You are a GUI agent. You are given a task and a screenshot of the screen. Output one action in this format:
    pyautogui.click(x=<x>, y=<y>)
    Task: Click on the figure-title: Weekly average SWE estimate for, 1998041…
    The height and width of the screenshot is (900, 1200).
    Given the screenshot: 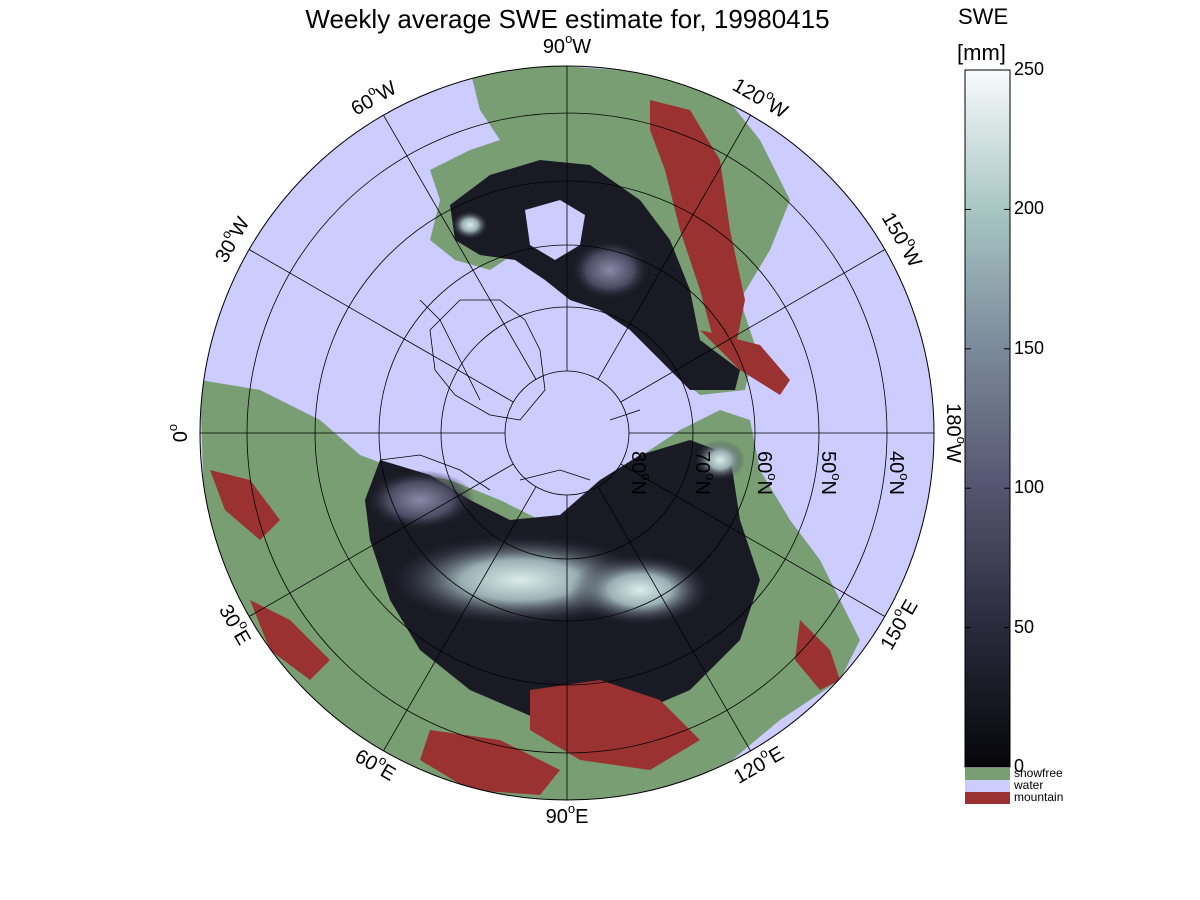 What is the action you would take?
    pyautogui.click(x=567, y=19)
    